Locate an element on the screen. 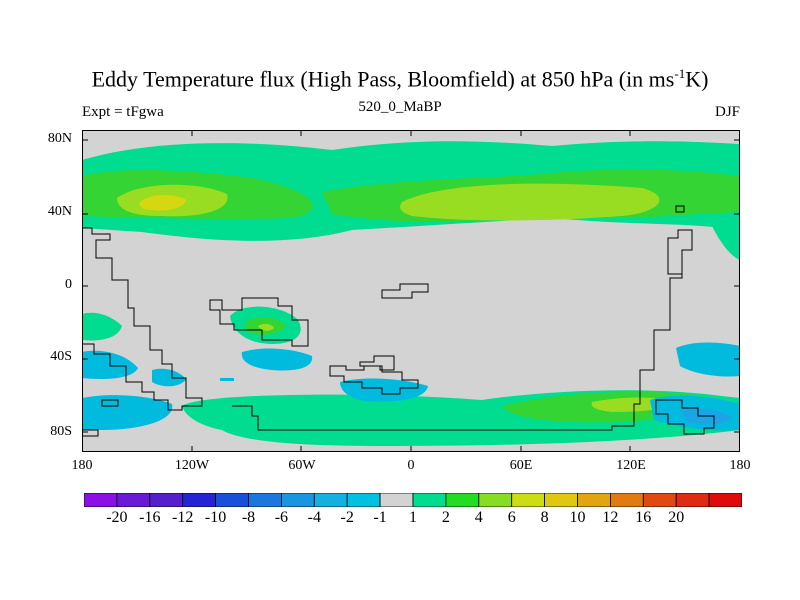 The width and height of the screenshot is (800, 600). coast-west-isles is located at coordinates (100, 418).